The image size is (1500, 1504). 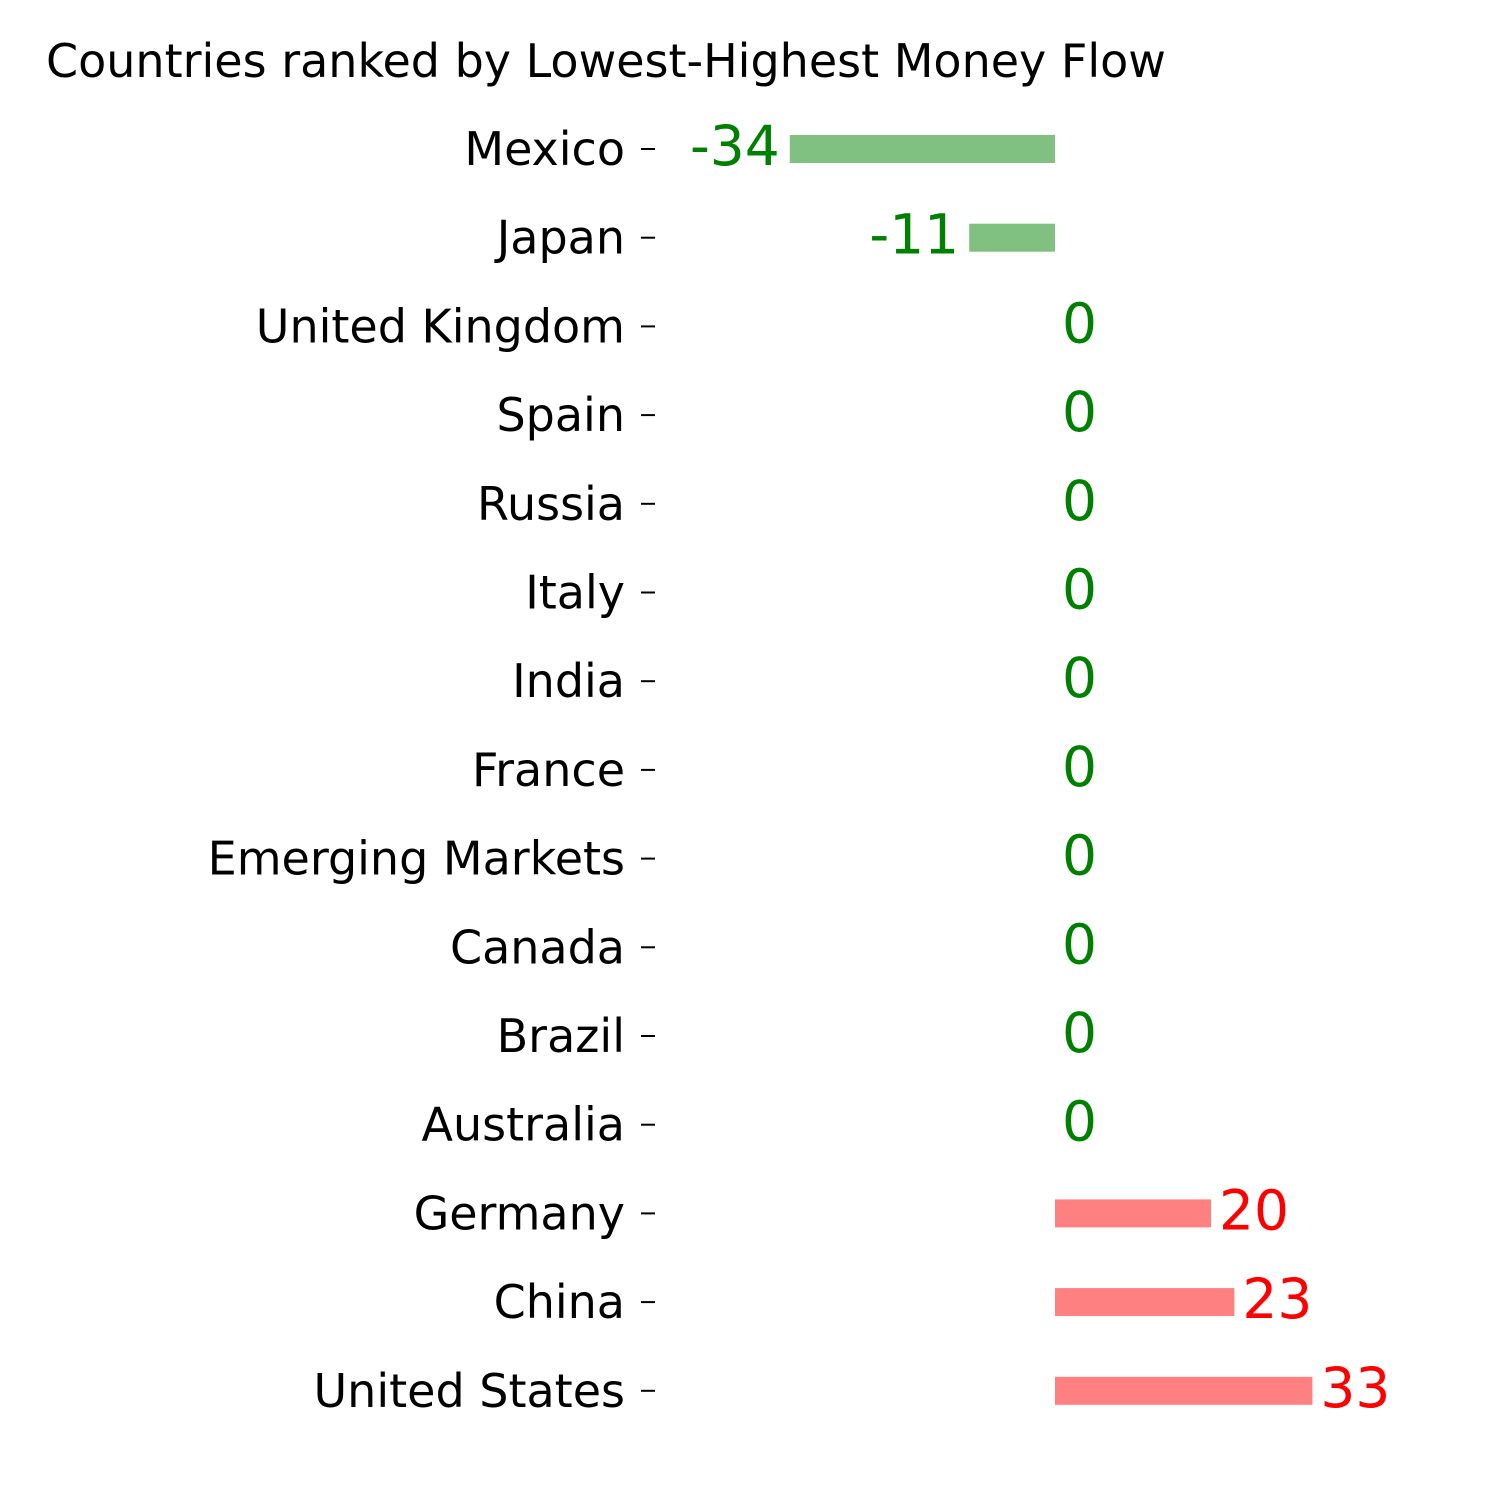 I want to click on y-tick-label-france: France, so click(x=548, y=770).